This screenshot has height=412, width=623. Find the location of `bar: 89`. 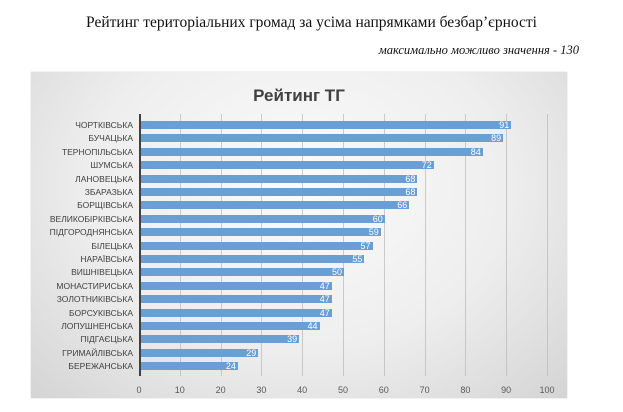

bar: 89 is located at coordinates (322, 138).